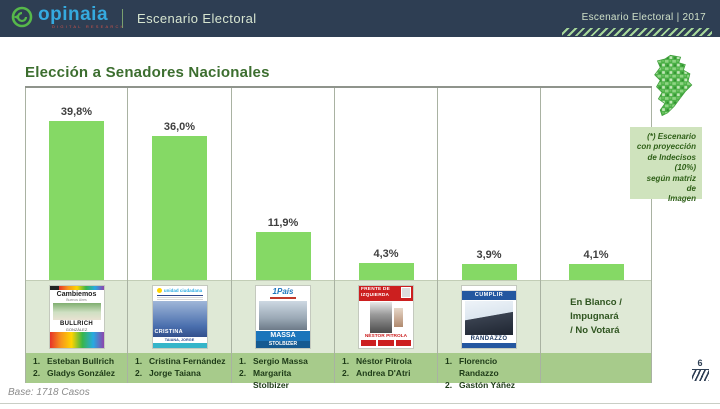 The height and width of the screenshot is (409, 720). What do you see at coordinates (175, 372) in the screenshot?
I see `candidate-name: Jorge Taiana` at bounding box center [175, 372].